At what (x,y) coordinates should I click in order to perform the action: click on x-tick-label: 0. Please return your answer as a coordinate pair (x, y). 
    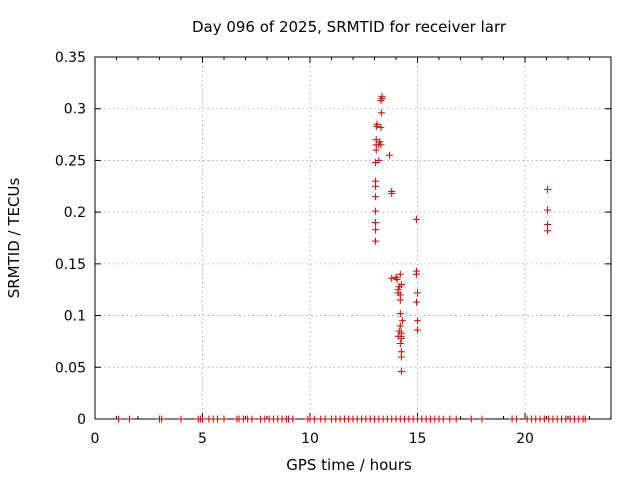
    Looking at the image, I should click on (95, 439).